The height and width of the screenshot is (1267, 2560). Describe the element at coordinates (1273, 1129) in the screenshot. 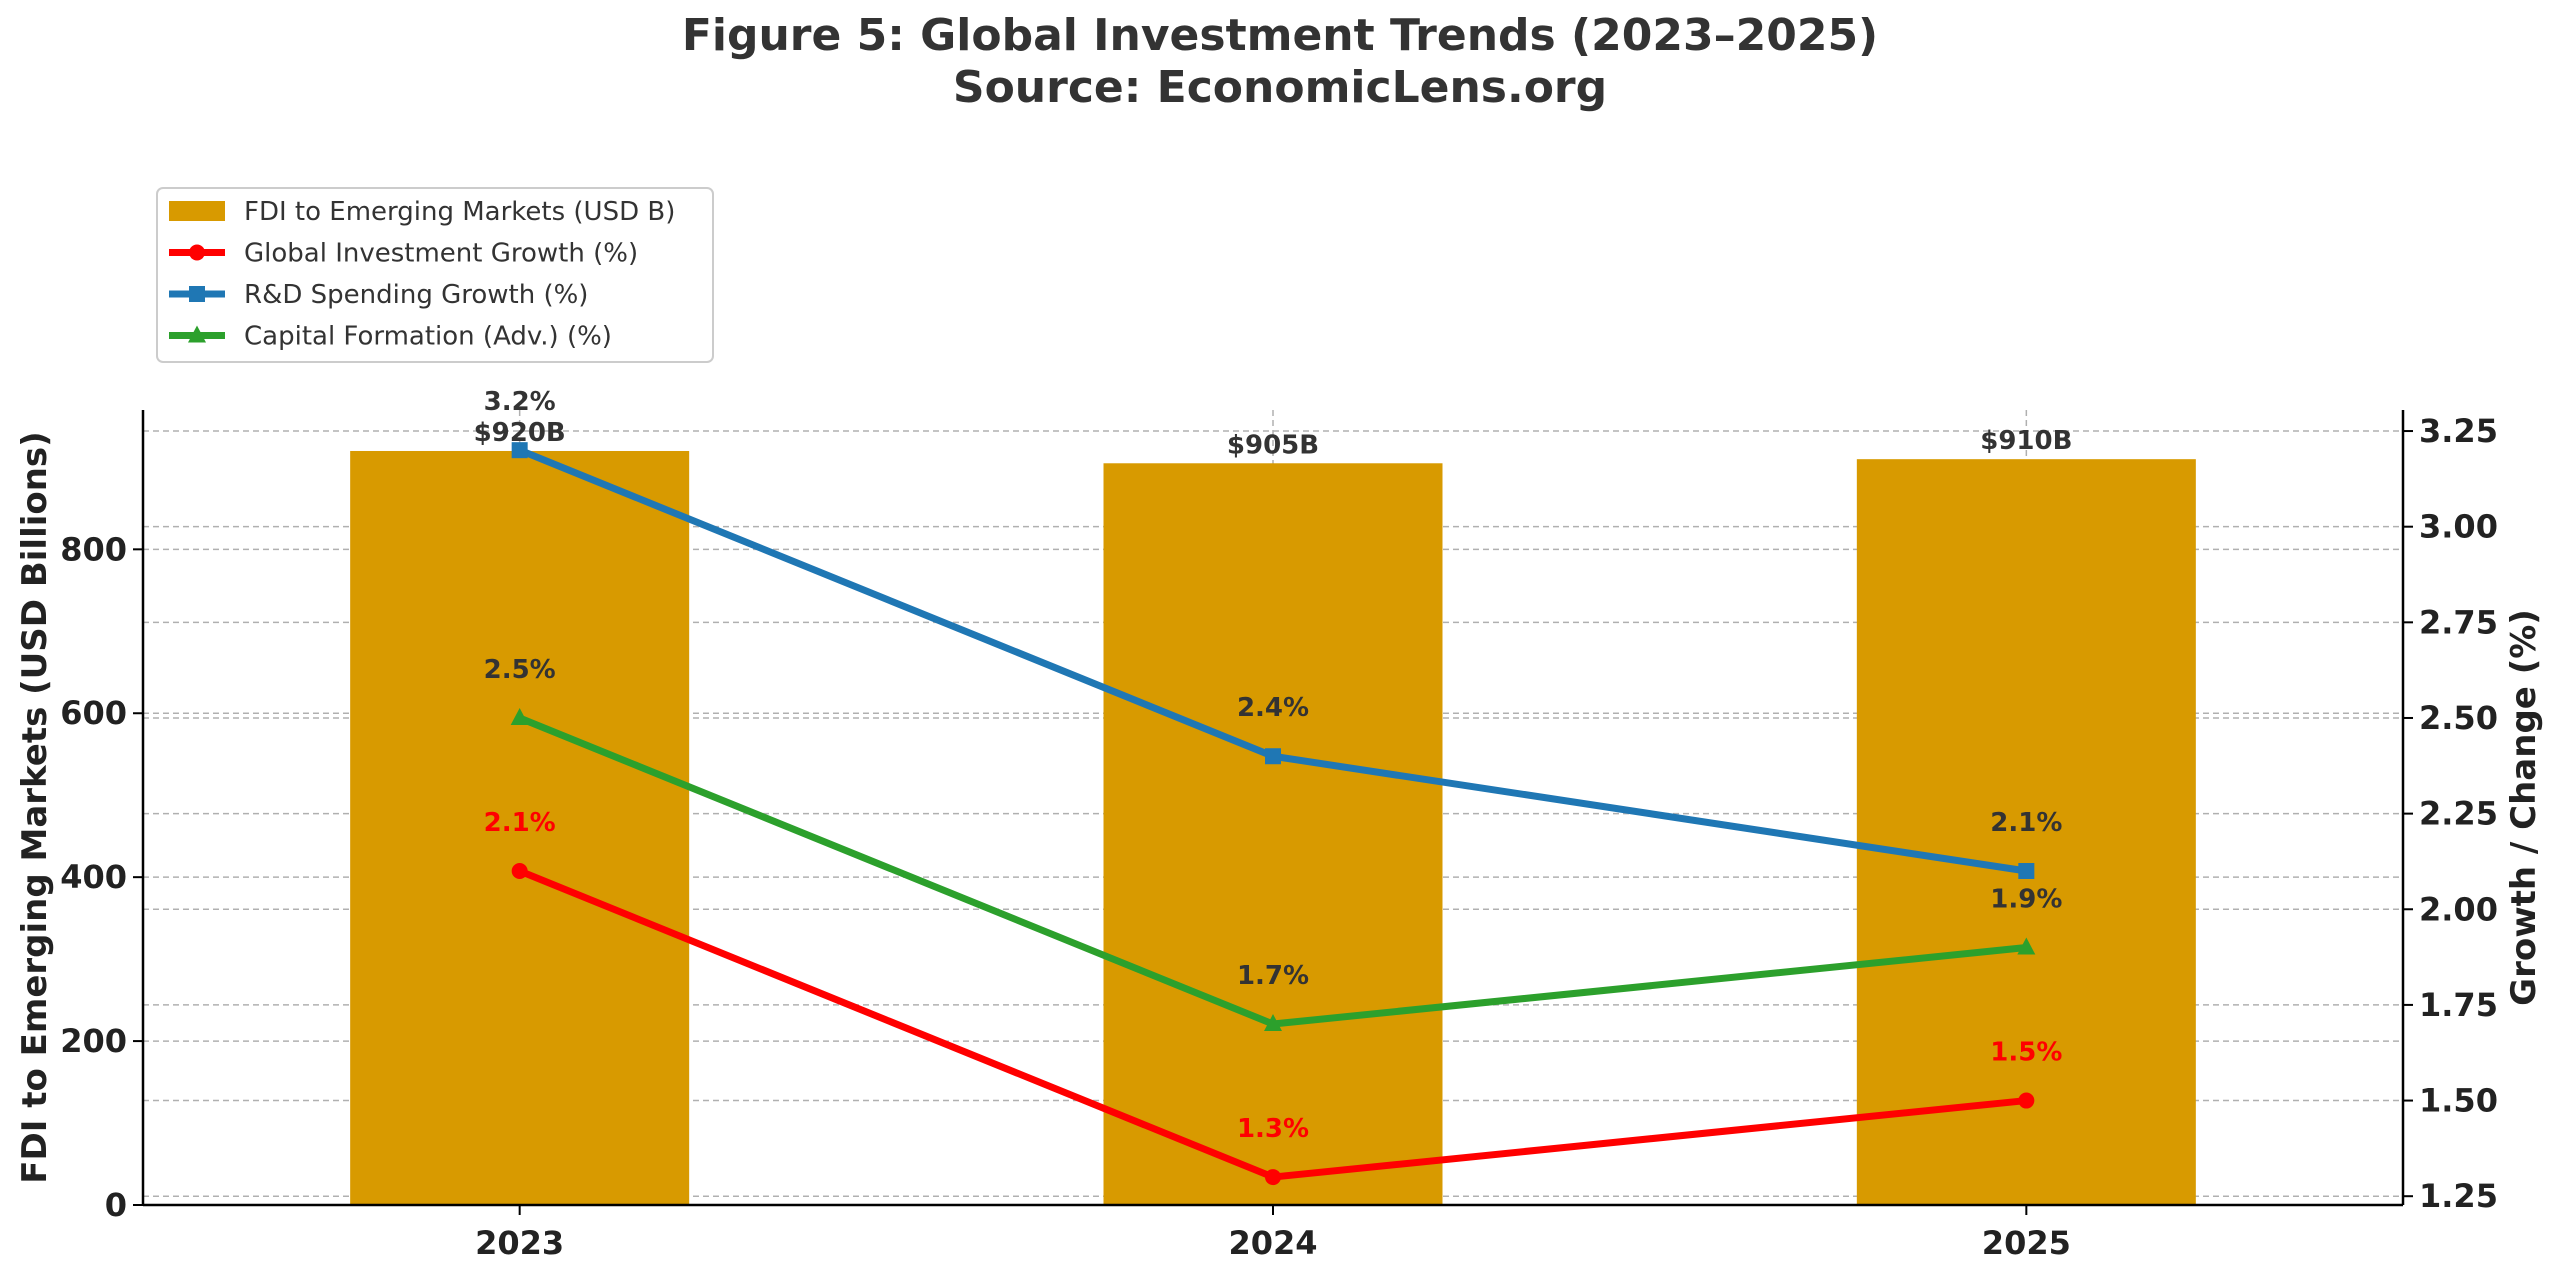

I see `series-value-label: 1.3%` at that location.